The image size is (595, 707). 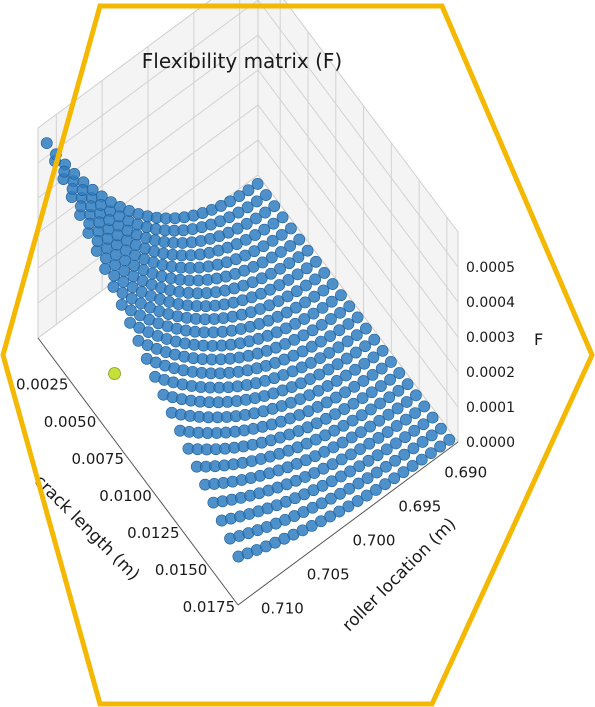 I want to click on z-tick-label: 0.0003, so click(x=490, y=338).